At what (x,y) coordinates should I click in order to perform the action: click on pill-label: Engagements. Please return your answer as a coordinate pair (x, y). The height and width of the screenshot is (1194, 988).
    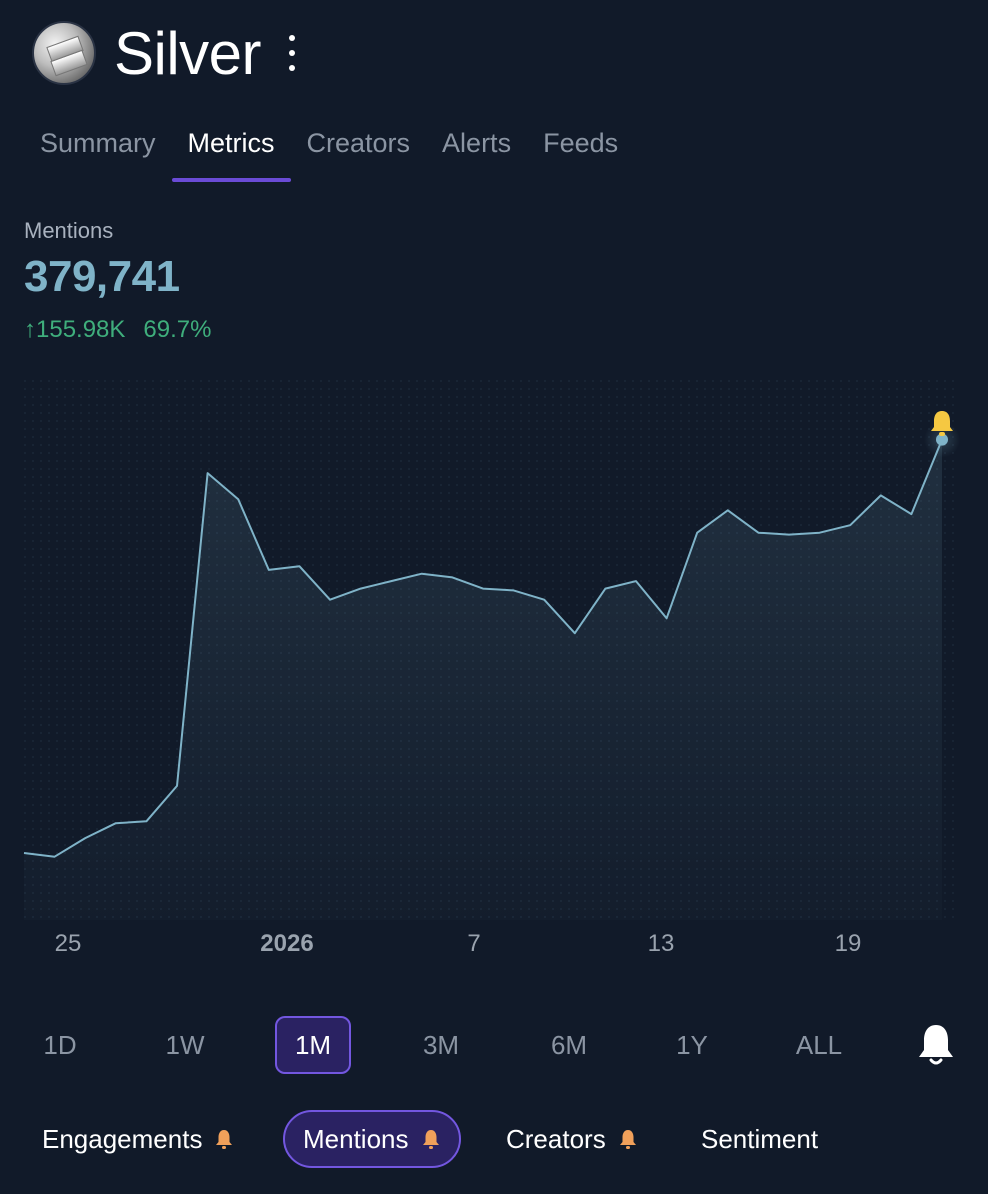
    Looking at the image, I should click on (122, 1138).